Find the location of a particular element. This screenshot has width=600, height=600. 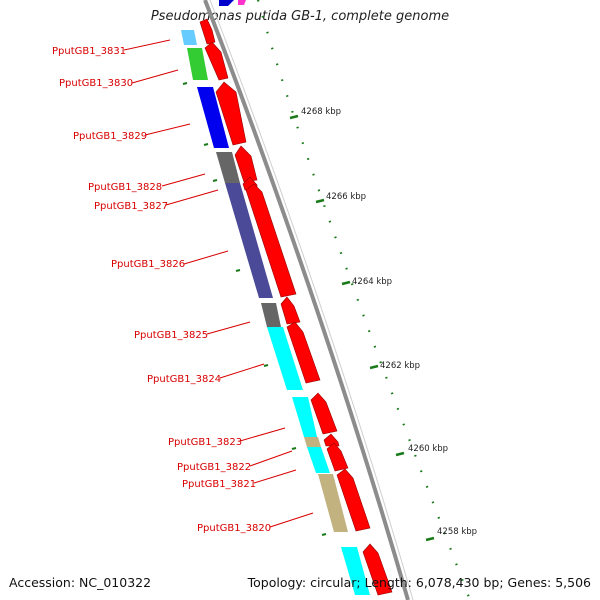

gene-arrow-3823a is located at coordinates (324, 413).